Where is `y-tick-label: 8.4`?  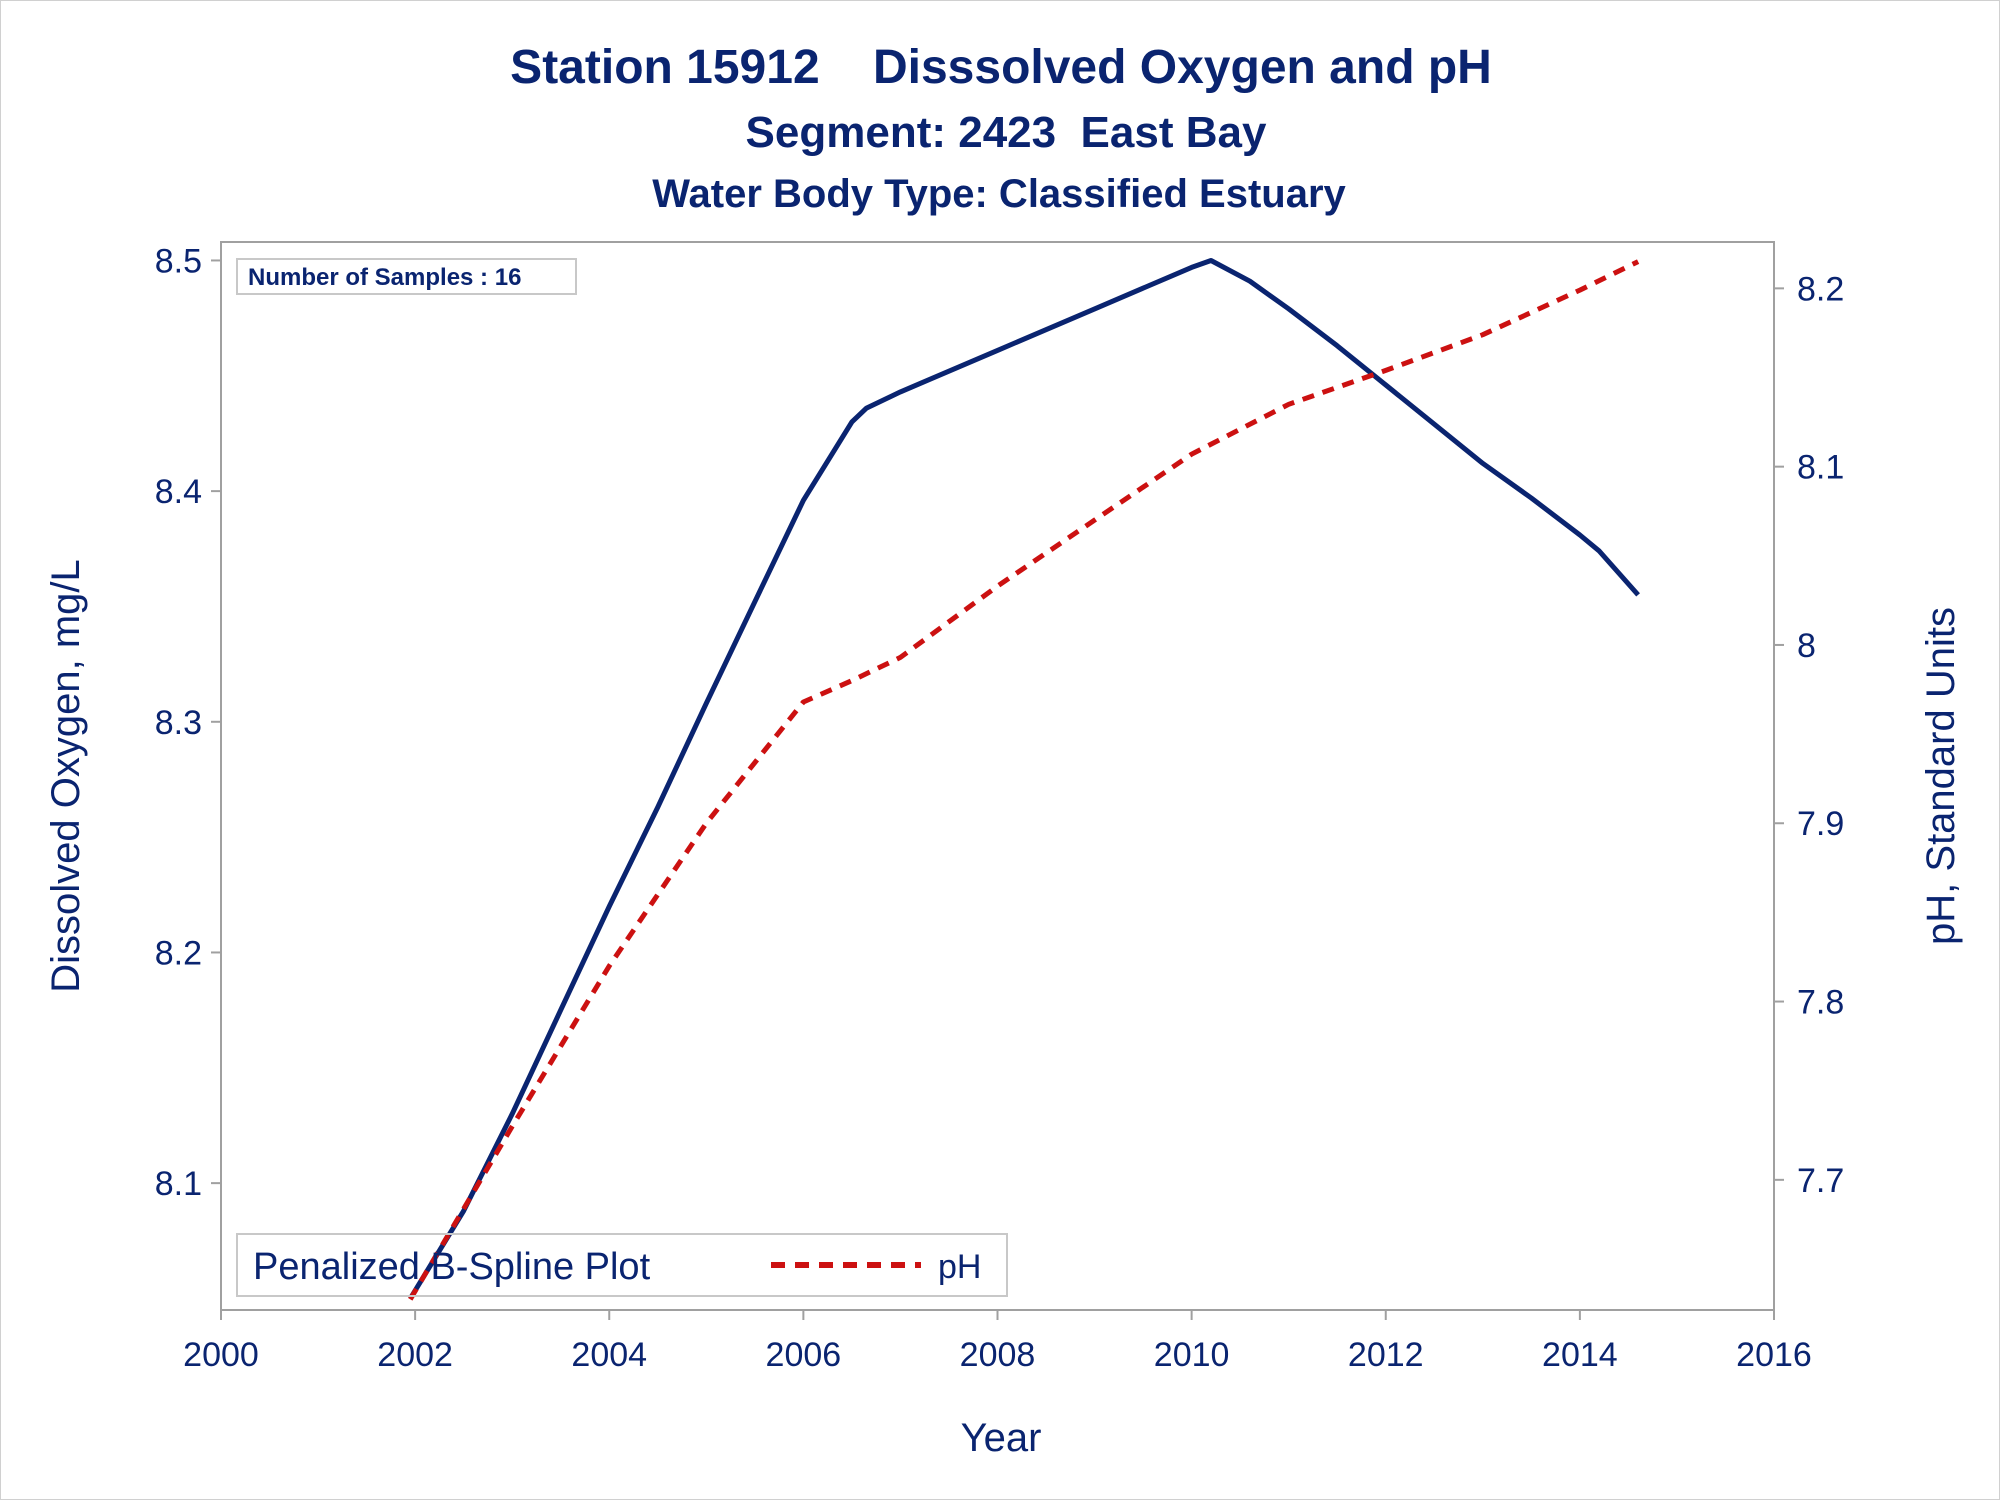 y-tick-label: 8.4 is located at coordinates (178, 492).